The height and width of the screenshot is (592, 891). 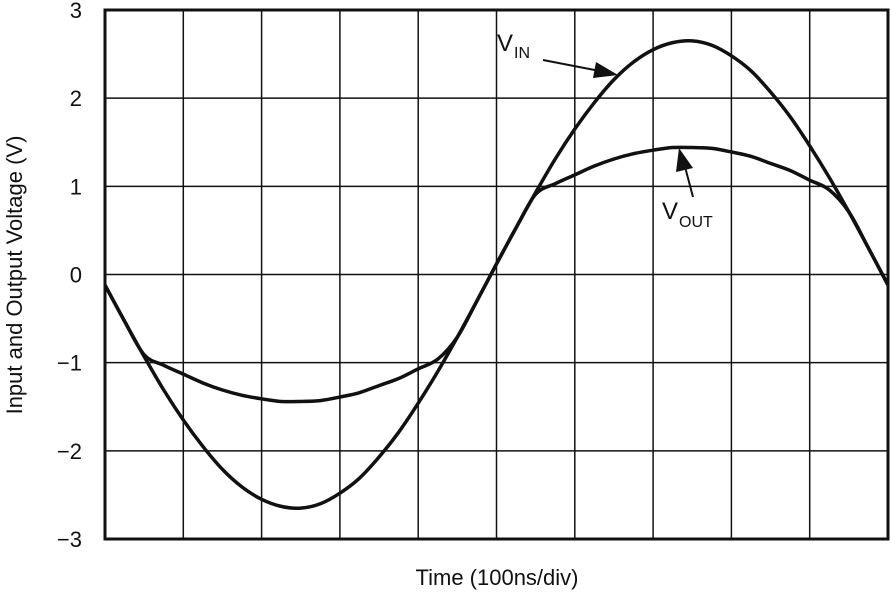 What do you see at coordinates (76, 98) in the screenshot?
I see `y-tick-label: 2` at bounding box center [76, 98].